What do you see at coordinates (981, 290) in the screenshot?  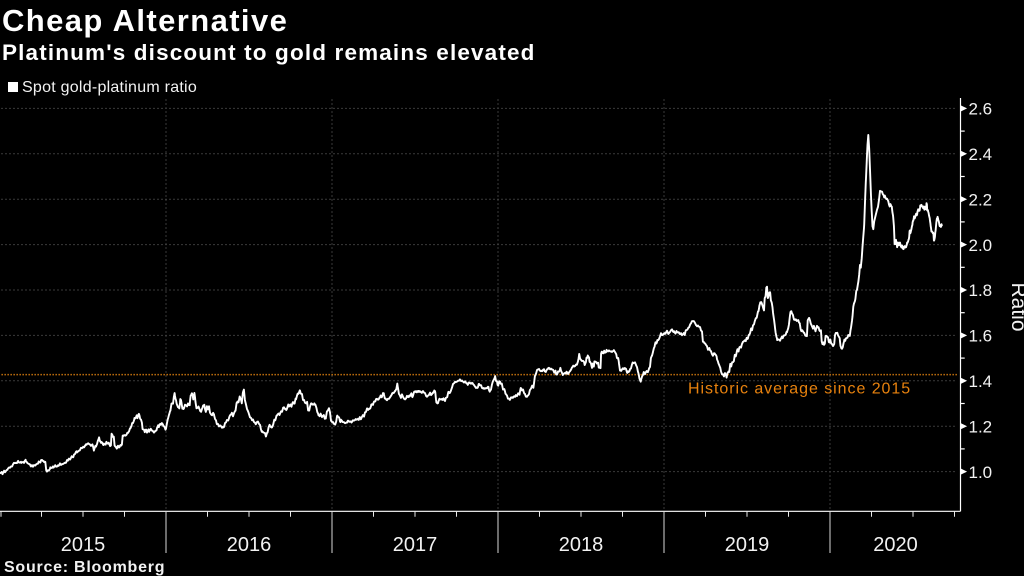 I see `svg-text: 1.8` at bounding box center [981, 290].